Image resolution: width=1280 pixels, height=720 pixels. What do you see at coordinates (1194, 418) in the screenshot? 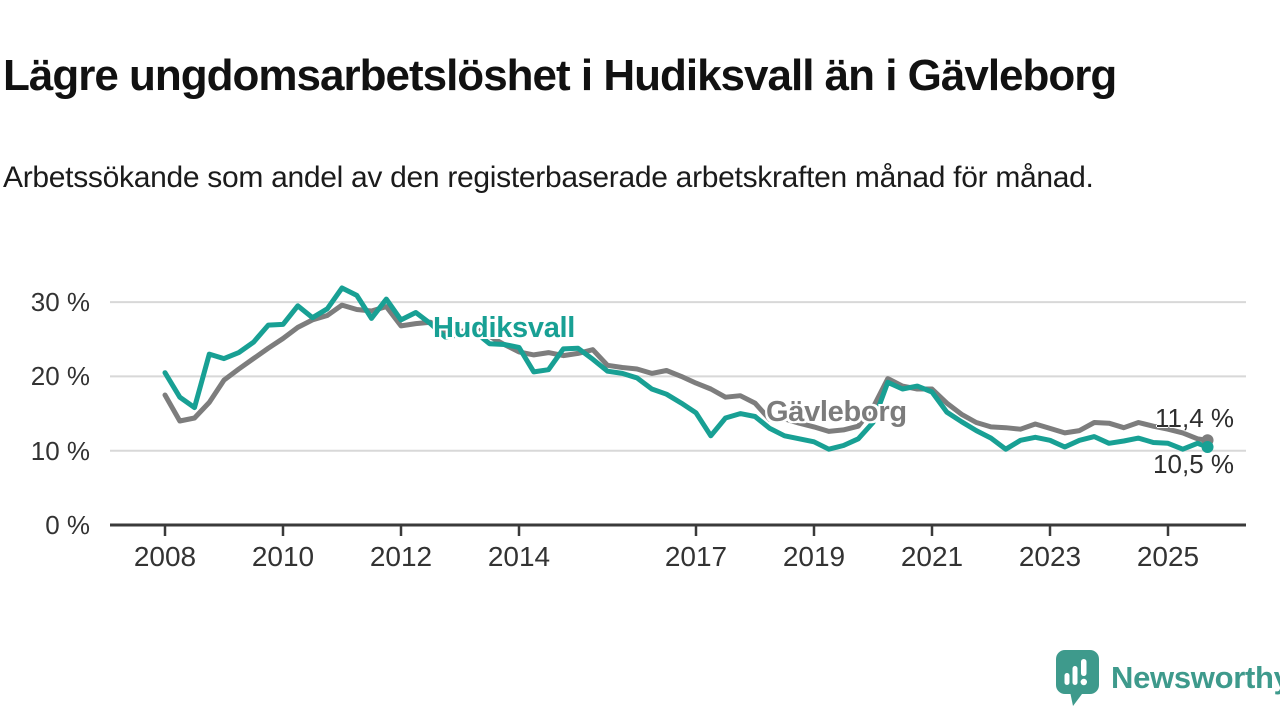
I see `end-value-gavleborg: 11,4 %` at bounding box center [1194, 418].